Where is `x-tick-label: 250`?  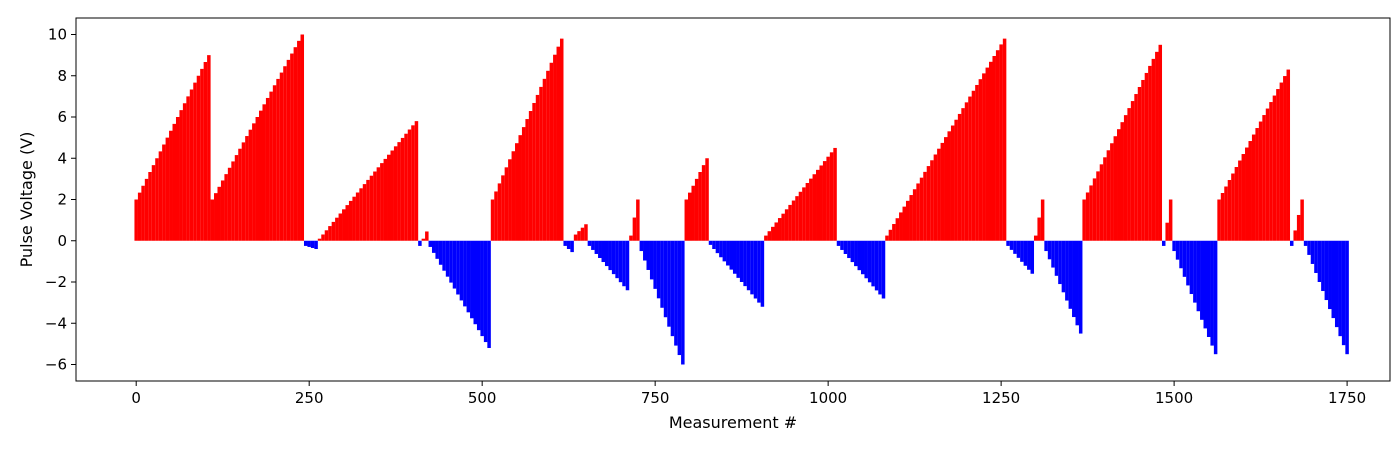 x-tick-label: 250 is located at coordinates (309, 398).